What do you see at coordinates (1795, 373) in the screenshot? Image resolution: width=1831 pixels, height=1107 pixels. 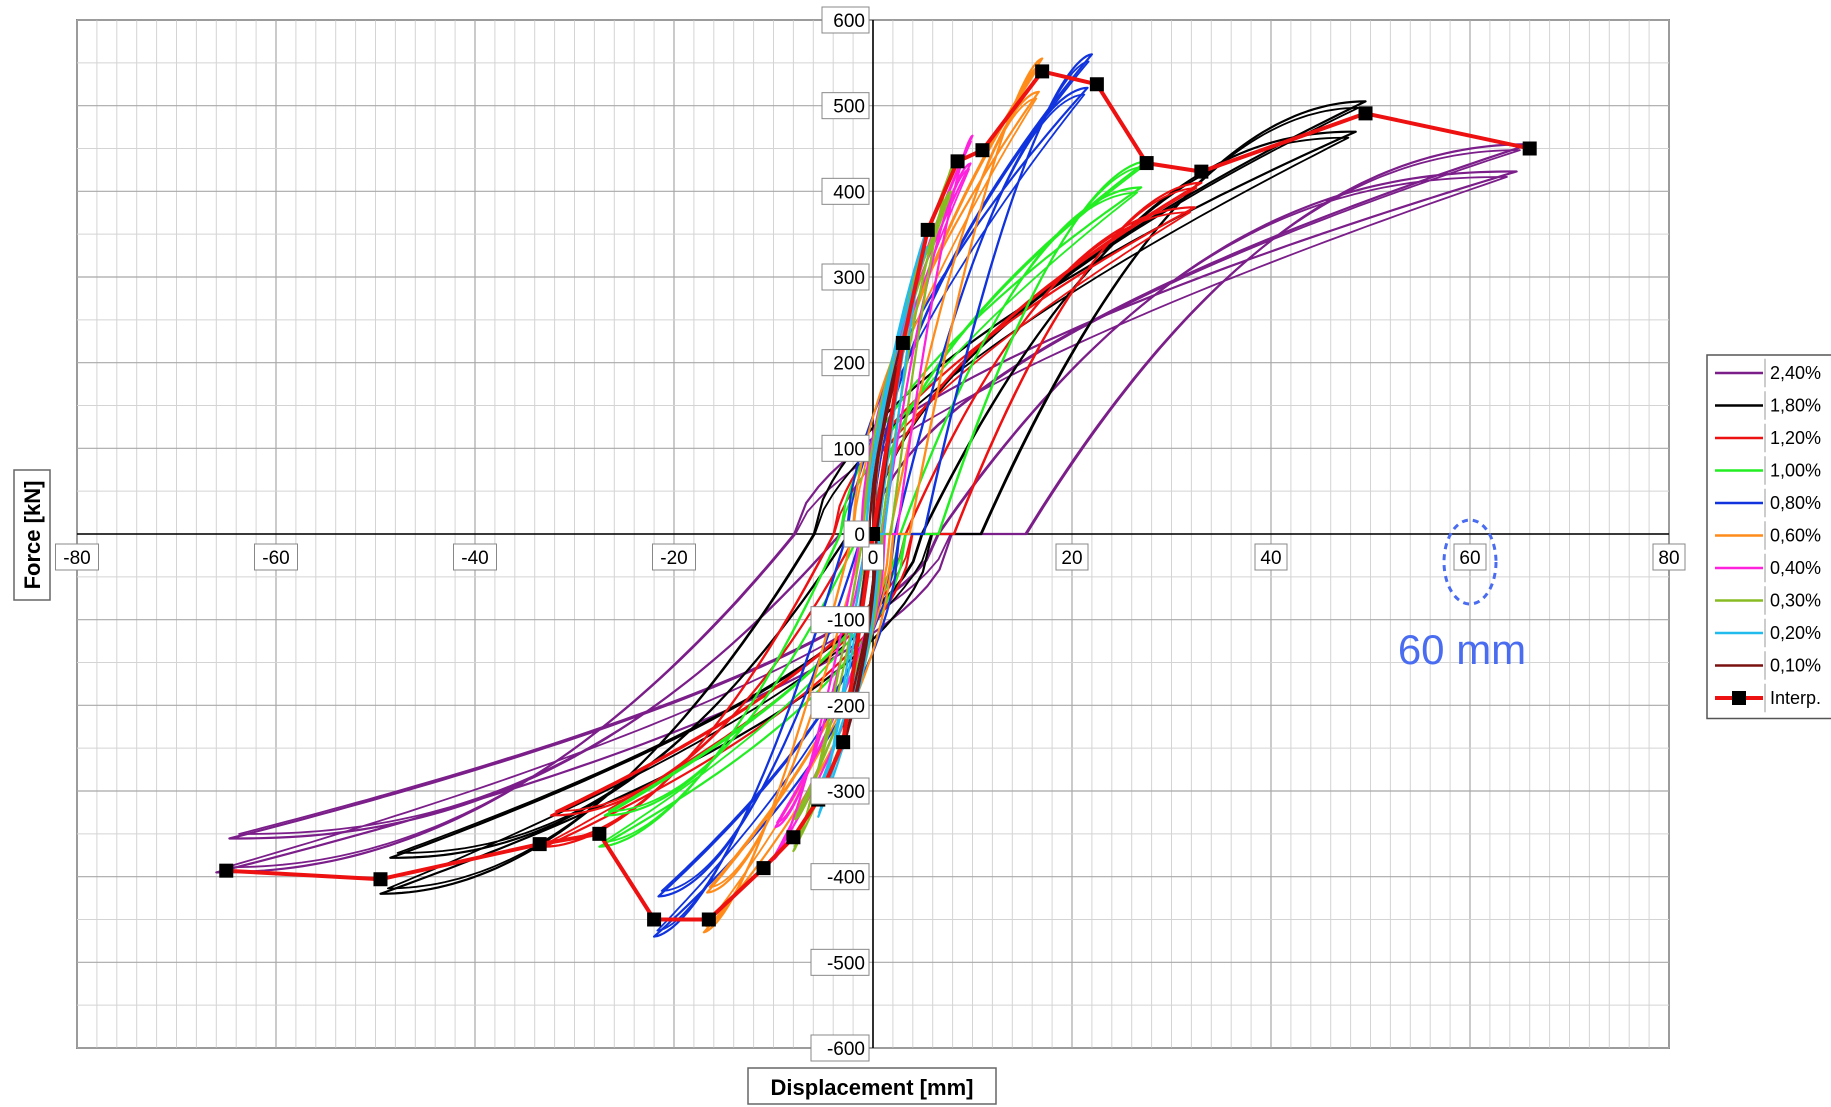 I see `legend-label: 2,40%` at bounding box center [1795, 373].